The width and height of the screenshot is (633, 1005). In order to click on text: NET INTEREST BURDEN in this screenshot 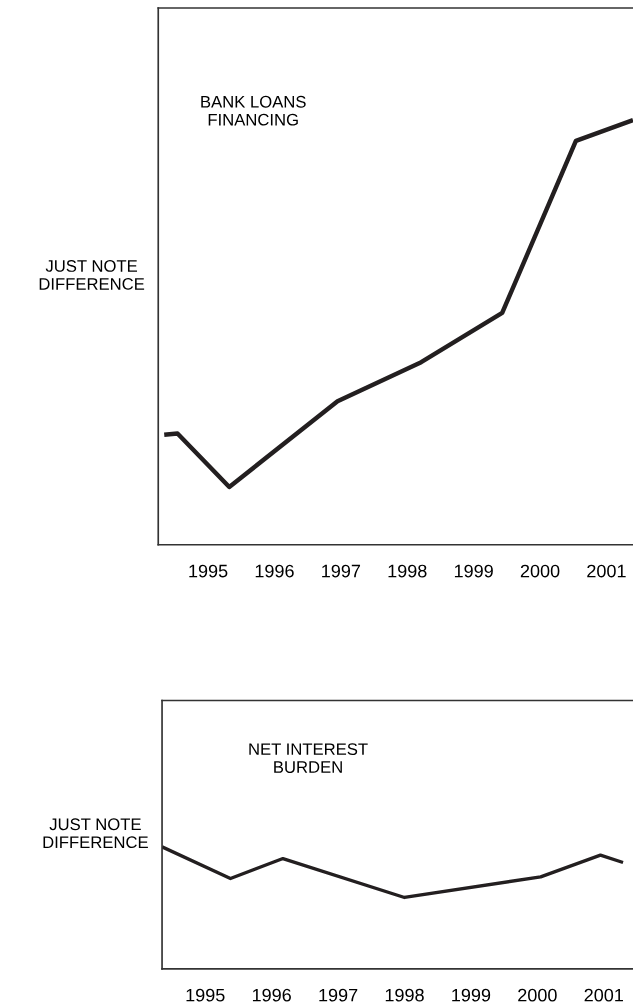, I will do `click(308, 758)`.